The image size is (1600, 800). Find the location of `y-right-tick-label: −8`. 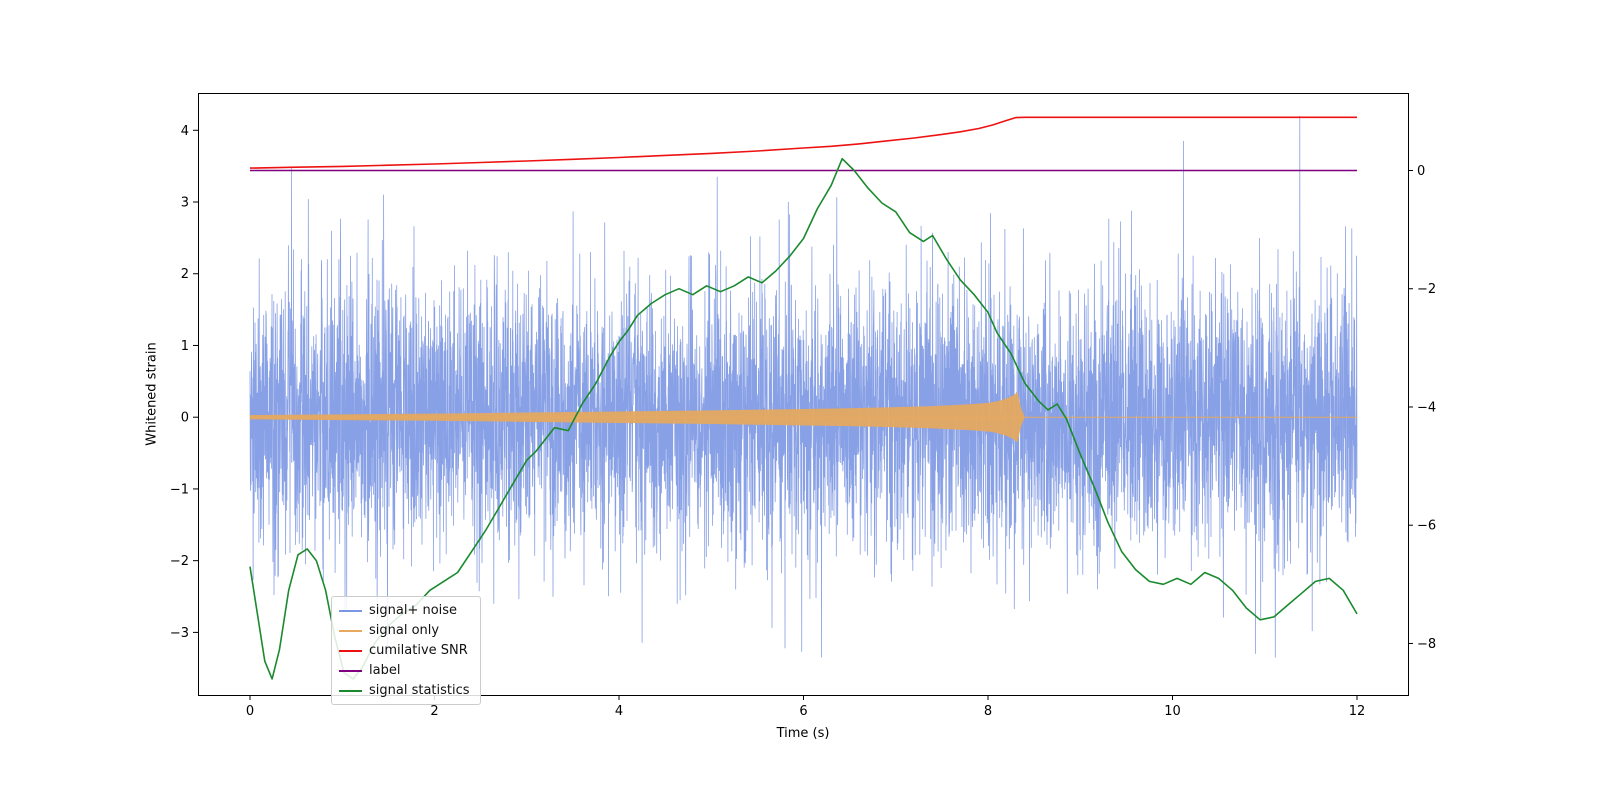

y-right-tick-label: −8 is located at coordinates (1426, 644).